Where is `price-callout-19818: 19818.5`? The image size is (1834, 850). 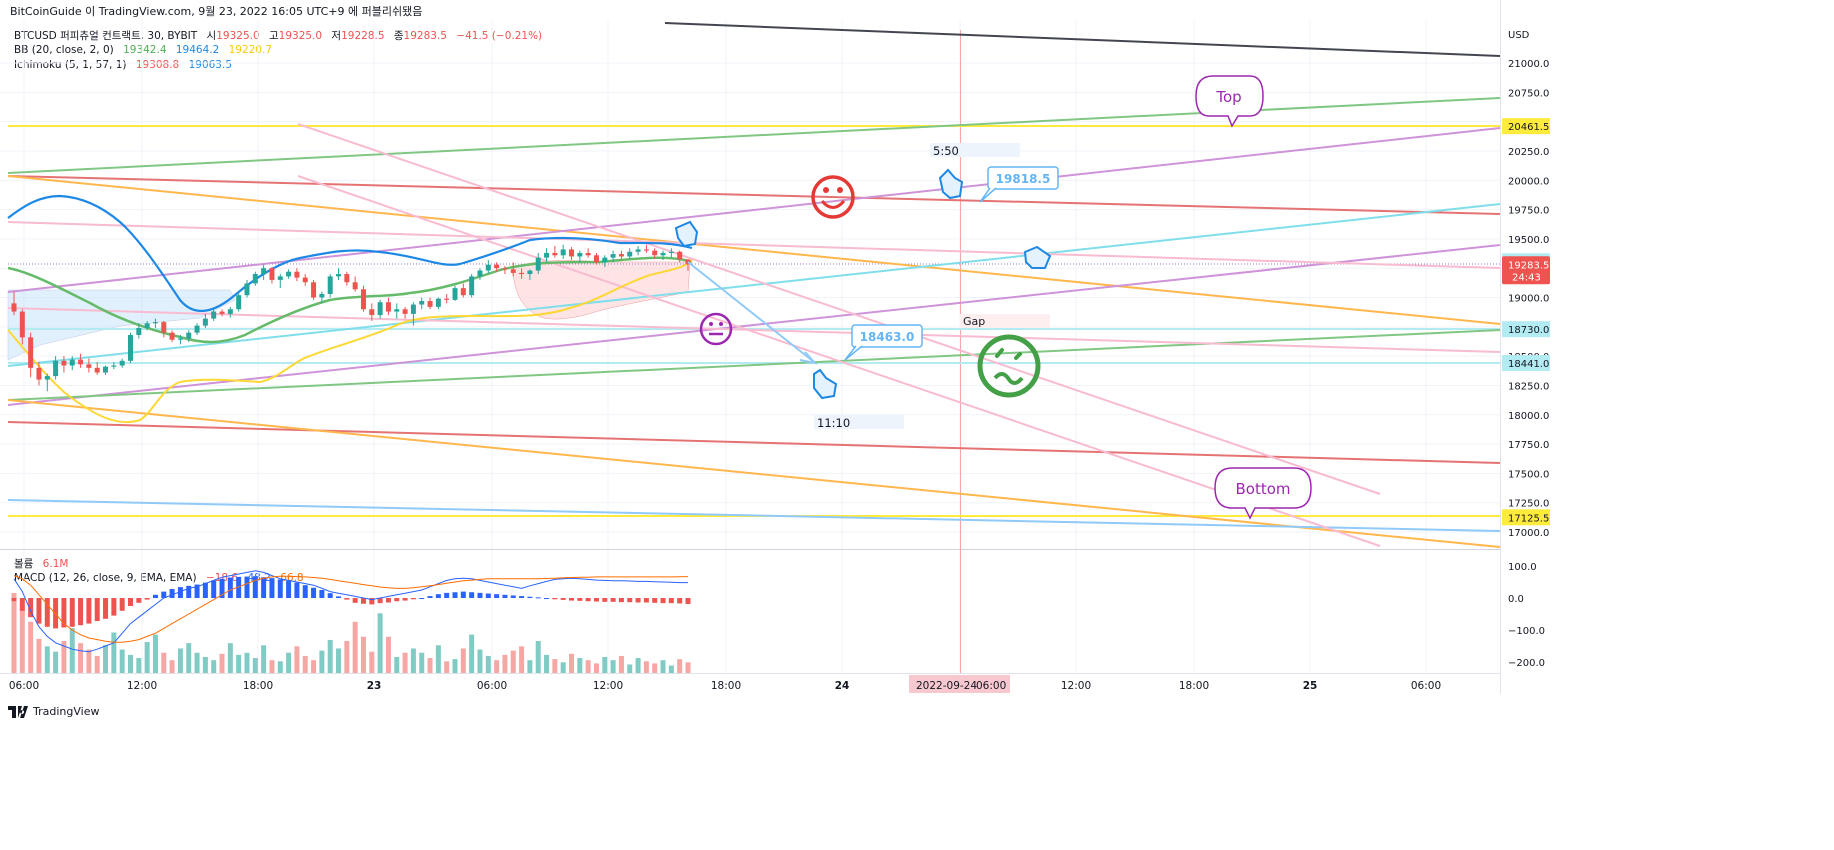
price-callout-19818: 19818.5 is located at coordinates (1019, 184).